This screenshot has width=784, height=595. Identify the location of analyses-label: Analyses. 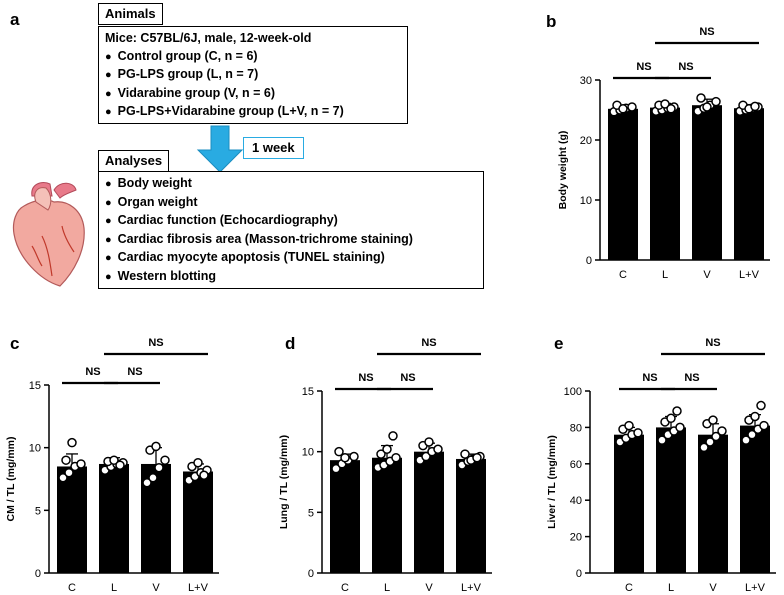
(134, 161).